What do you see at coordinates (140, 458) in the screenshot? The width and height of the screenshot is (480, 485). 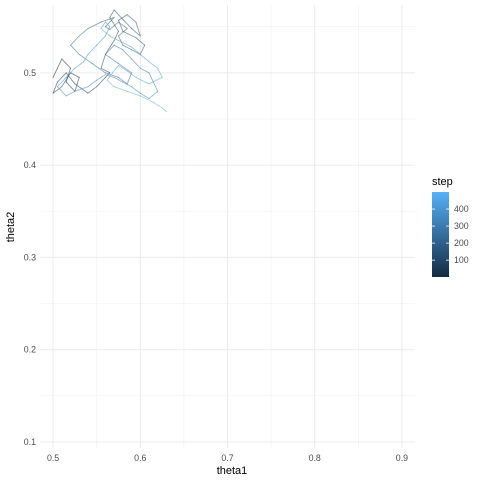 I see `x-tick-label: 0.6` at bounding box center [140, 458].